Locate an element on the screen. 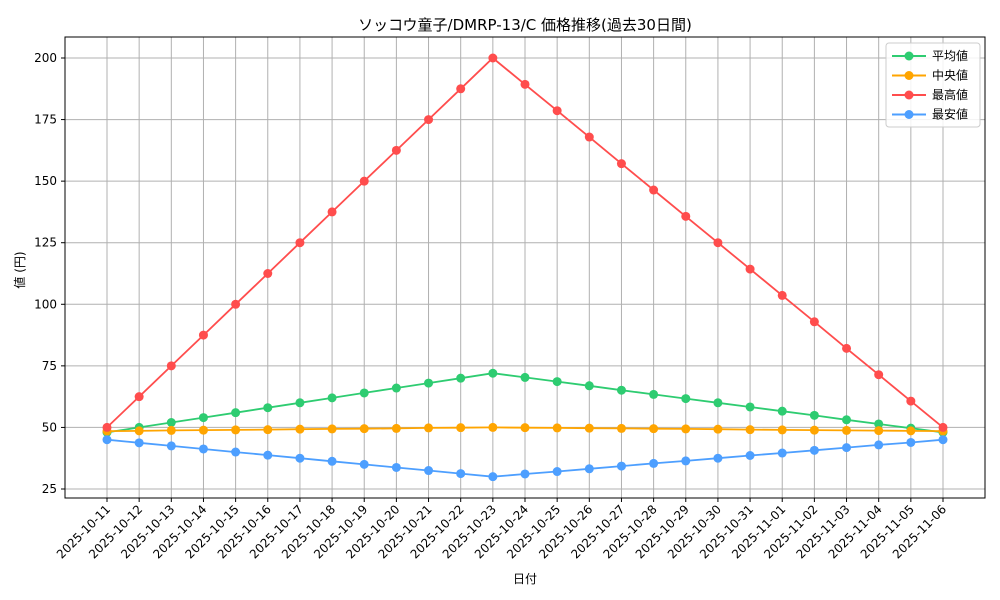  x-axis-title: 日付 is located at coordinates (525, 579).